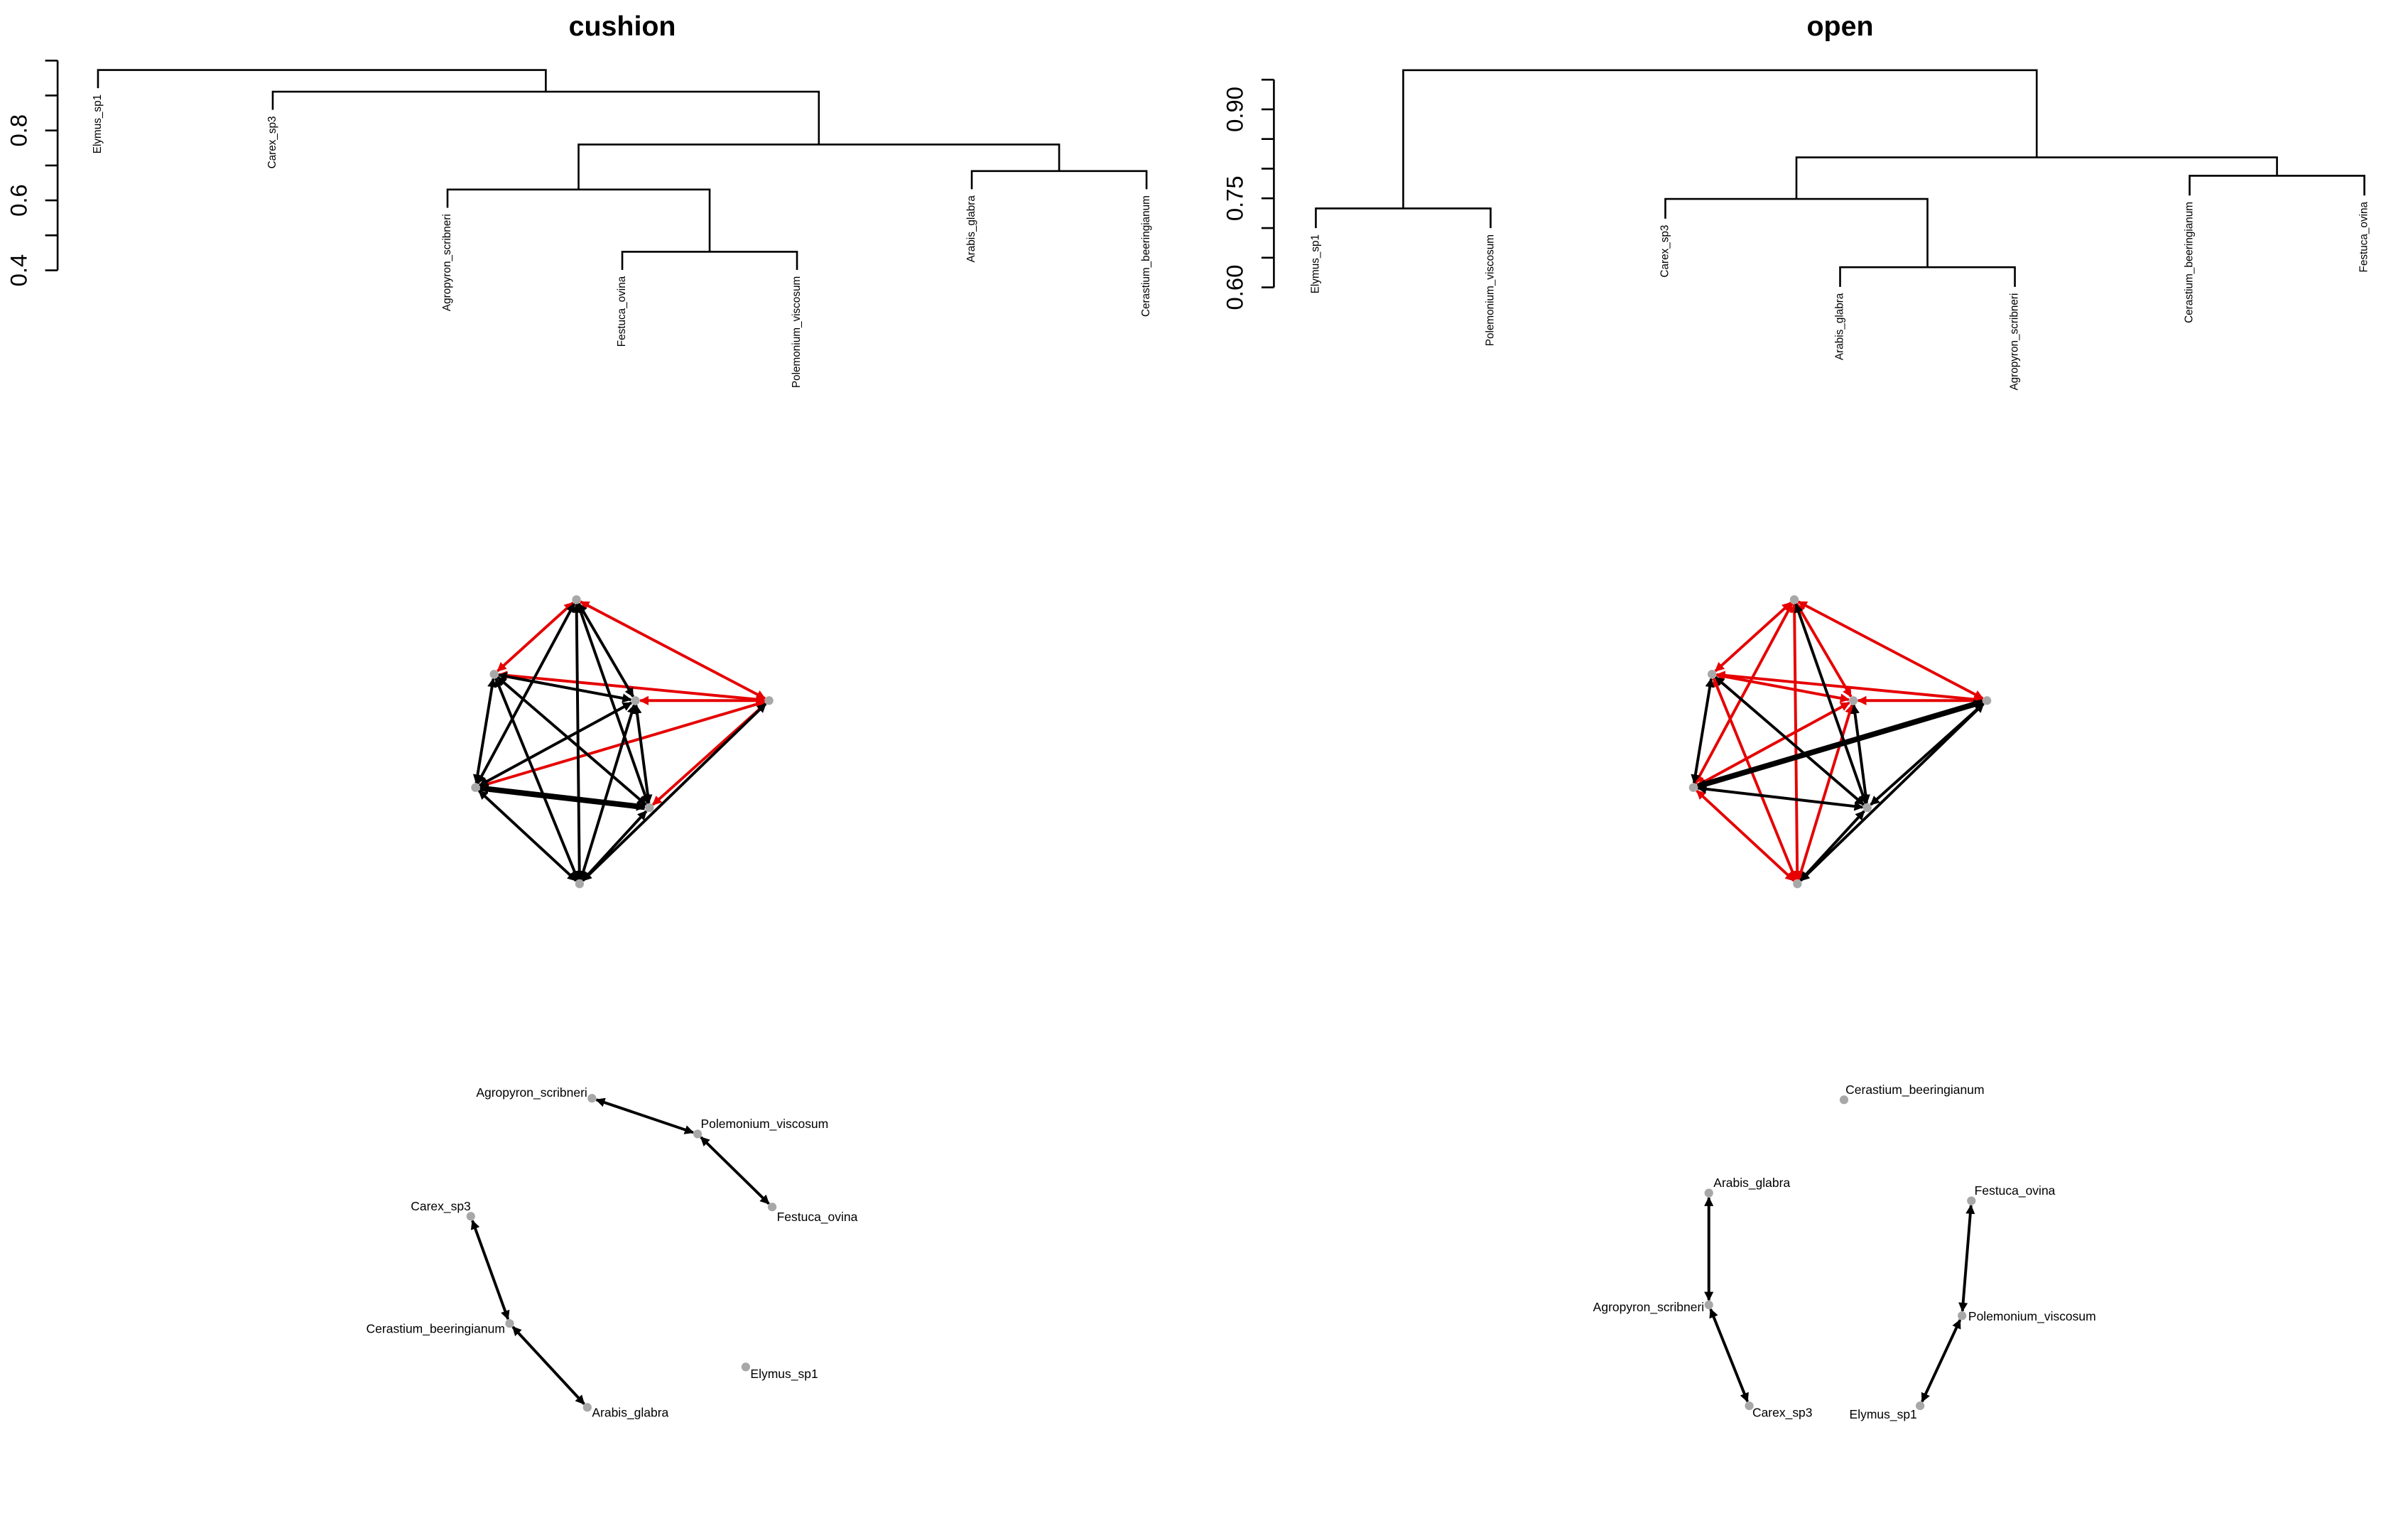 The height and width of the screenshot is (1513, 2408). Describe the element at coordinates (18, 130) in the screenshot. I see `y-tick-label: 0.8` at that location.